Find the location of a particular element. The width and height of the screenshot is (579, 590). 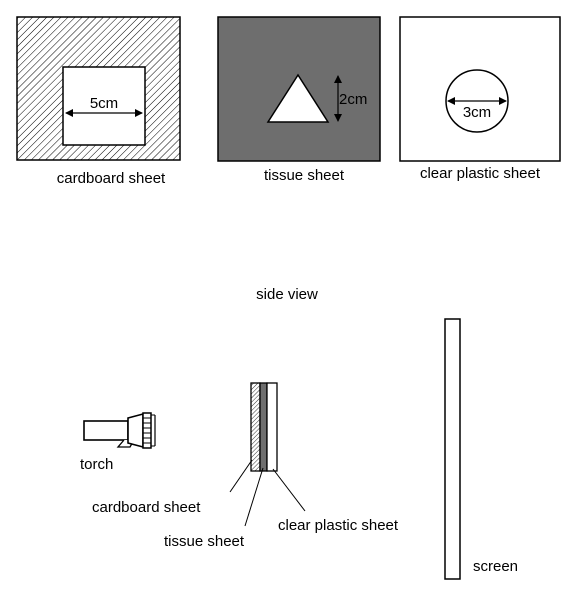

tissue-sheet-front: 2cm is located at coordinates (299, 89).